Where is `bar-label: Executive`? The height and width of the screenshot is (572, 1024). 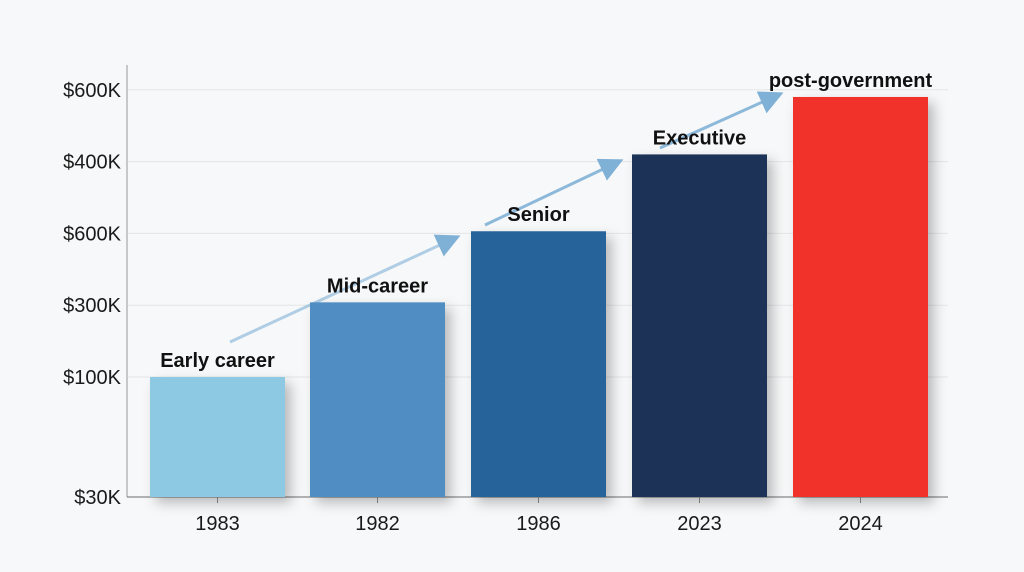
bar-label: Executive is located at coordinates (699, 138).